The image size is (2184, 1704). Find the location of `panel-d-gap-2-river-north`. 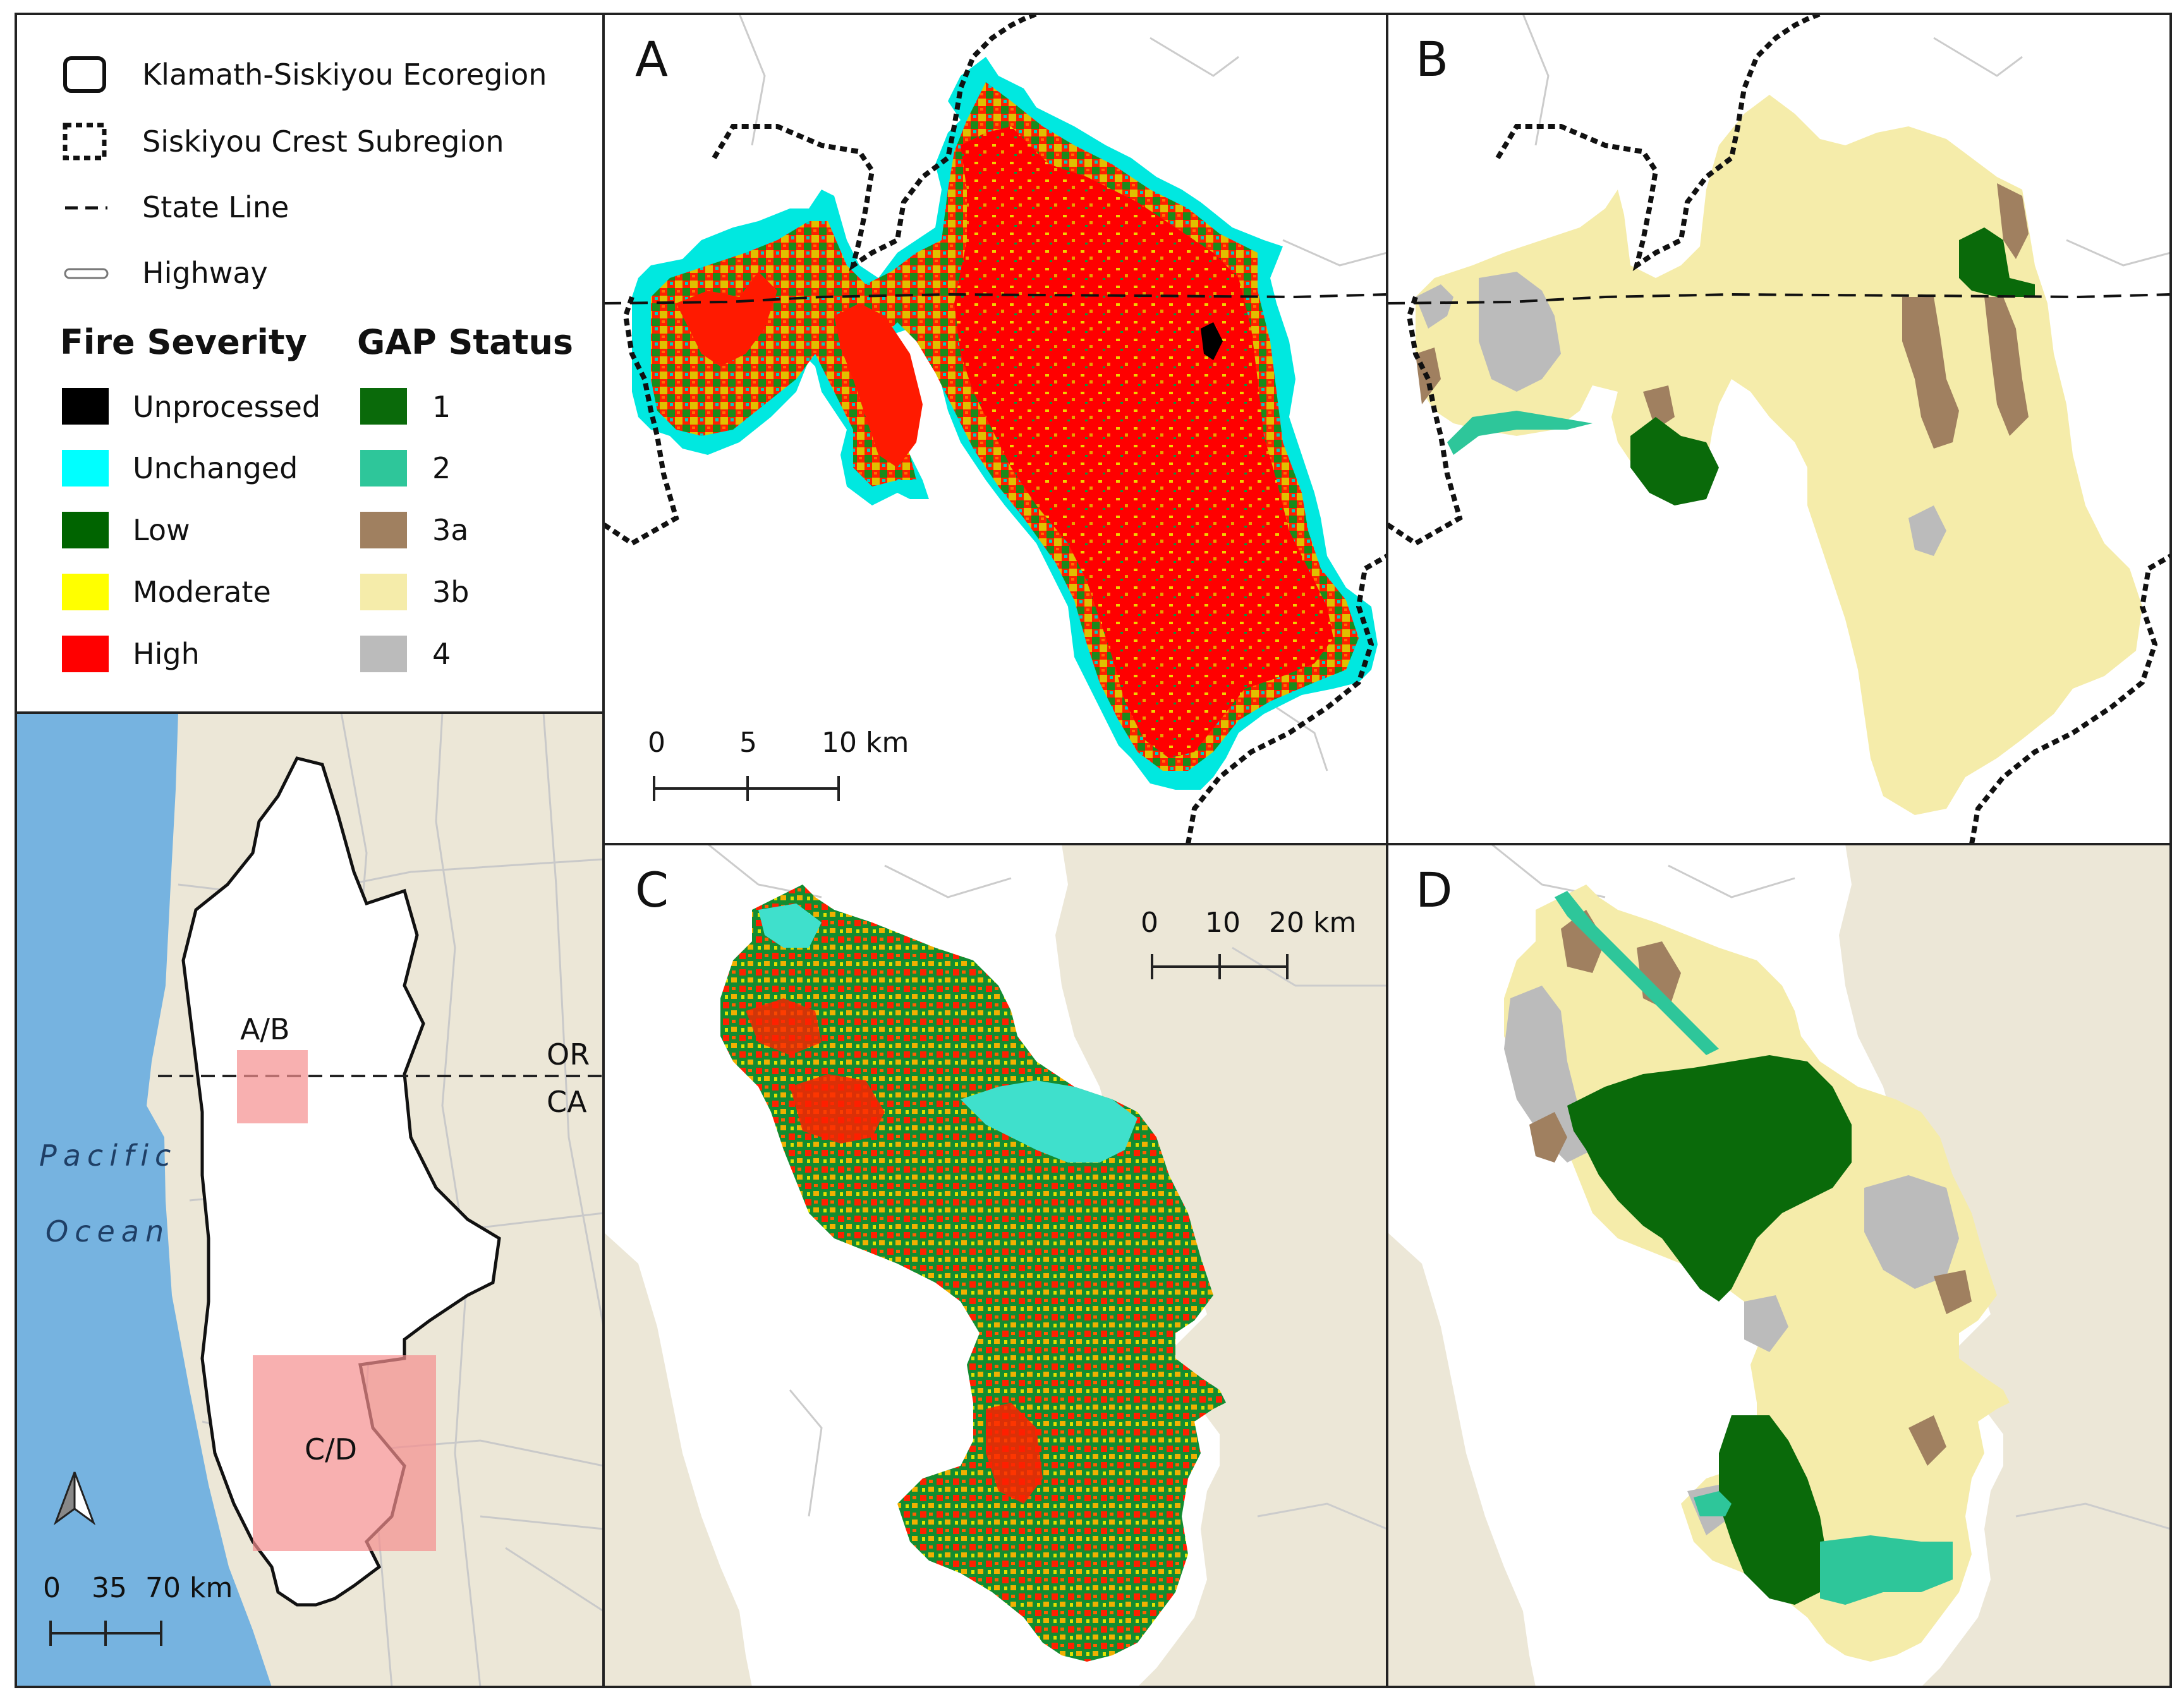

panel-d-gap-2-river-north is located at coordinates (1637, 973).